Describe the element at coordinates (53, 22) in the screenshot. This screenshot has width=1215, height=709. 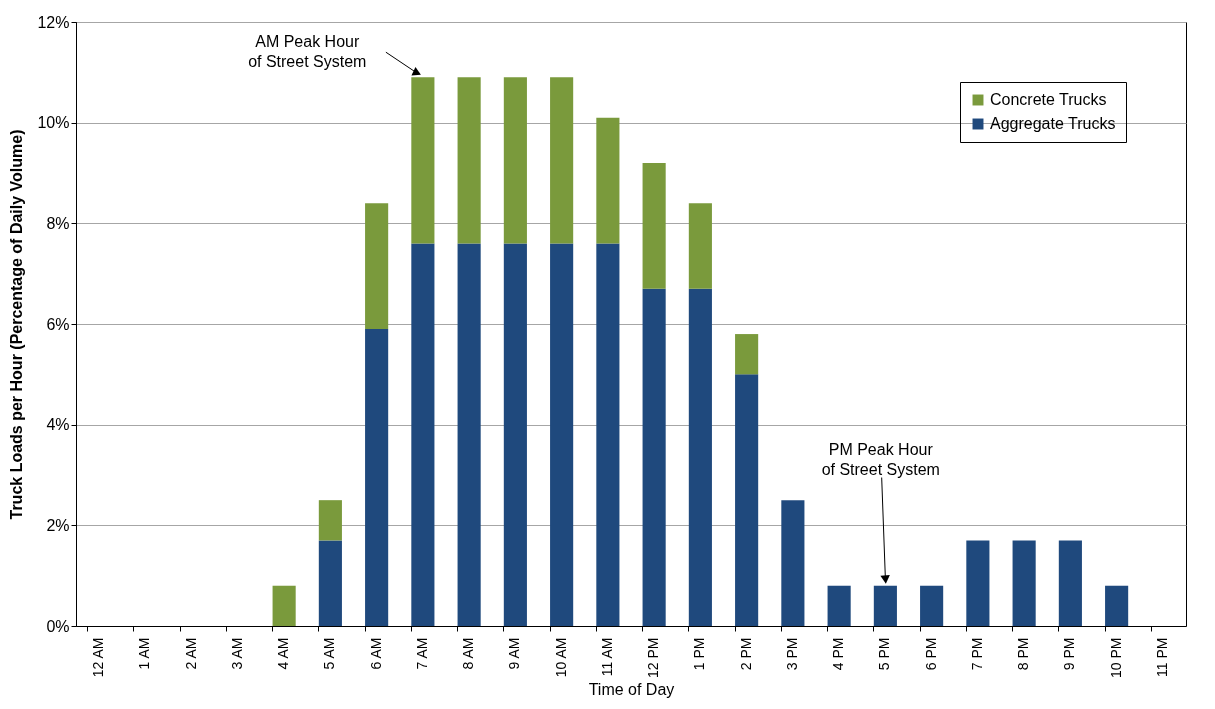
I see `y-tick-label: 12%` at that location.